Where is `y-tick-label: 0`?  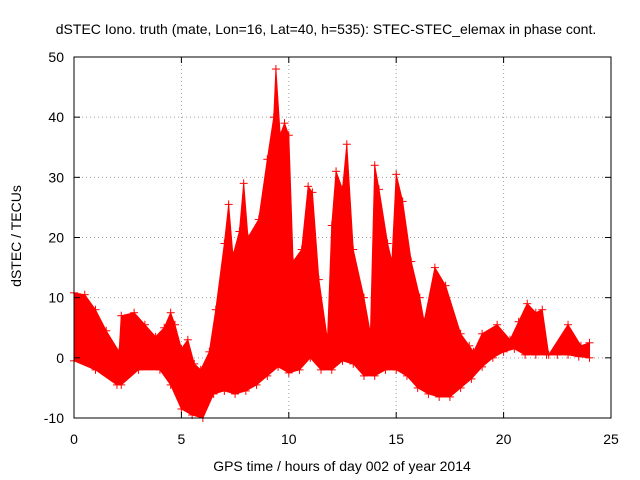
y-tick-label: 0 is located at coordinates (60, 358).